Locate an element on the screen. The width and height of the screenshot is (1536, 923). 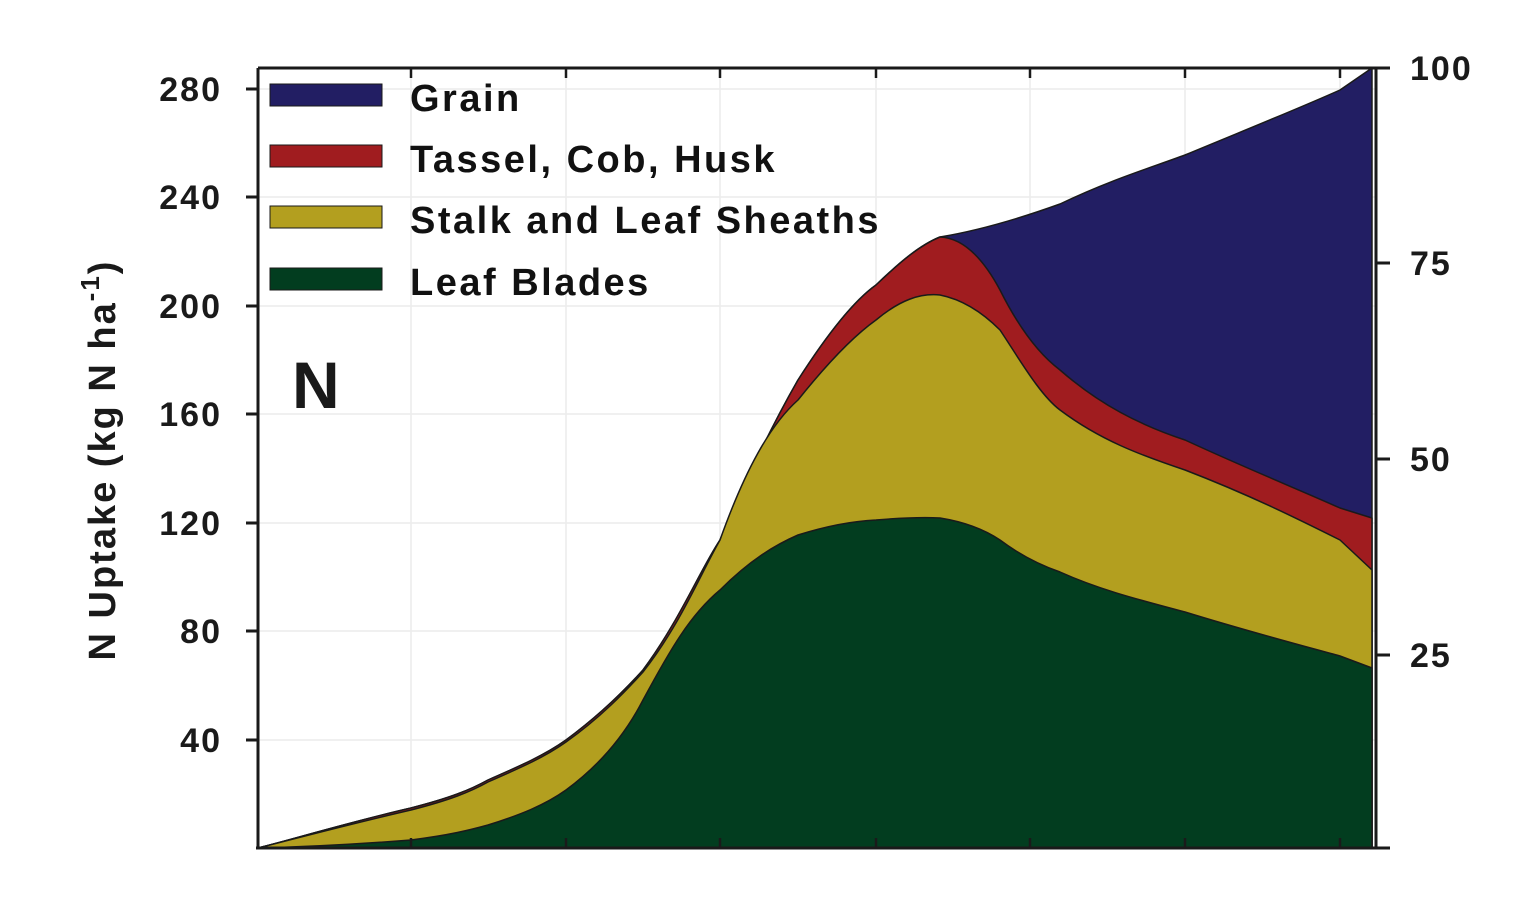
legend-label-stalk-leaf-sheaths: Stalk and Leaf Sheaths is located at coordinates (645, 221).